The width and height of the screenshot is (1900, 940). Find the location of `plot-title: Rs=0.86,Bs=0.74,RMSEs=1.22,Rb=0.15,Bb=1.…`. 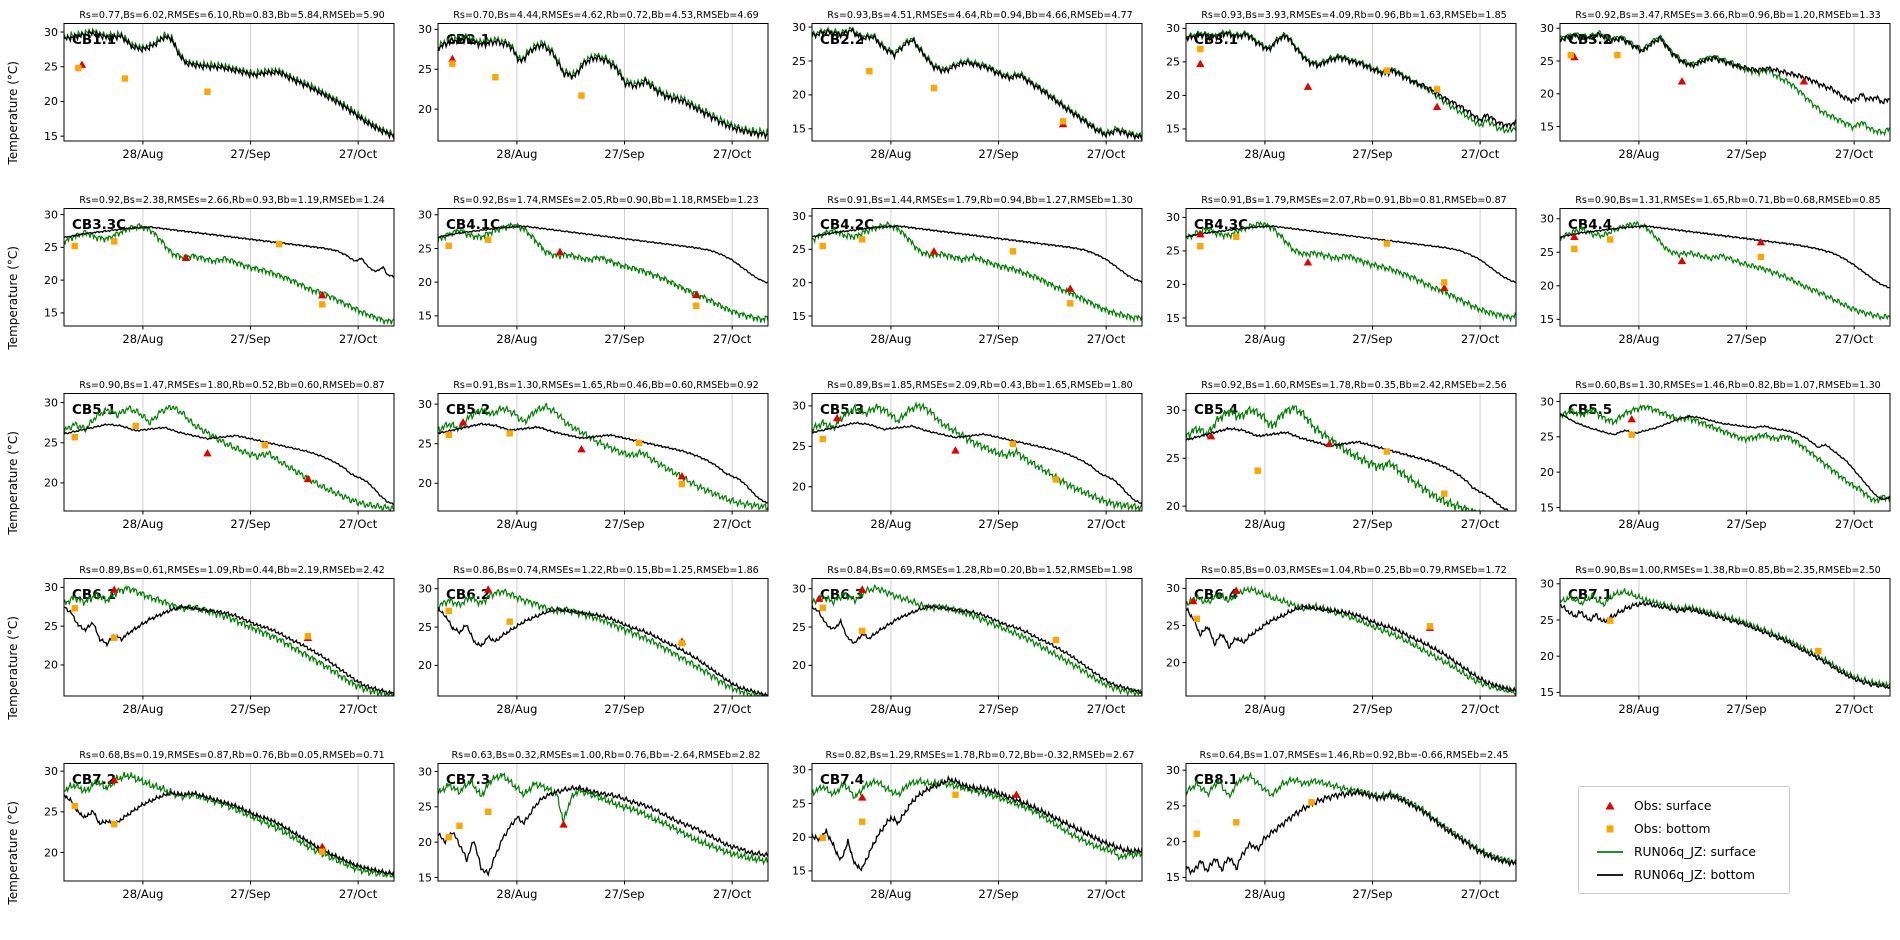

plot-title: Rs=0.86,Bs=0.74,RMSEs=1.22,Rb=0.15,Bb=1.… is located at coordinates (606, 570).